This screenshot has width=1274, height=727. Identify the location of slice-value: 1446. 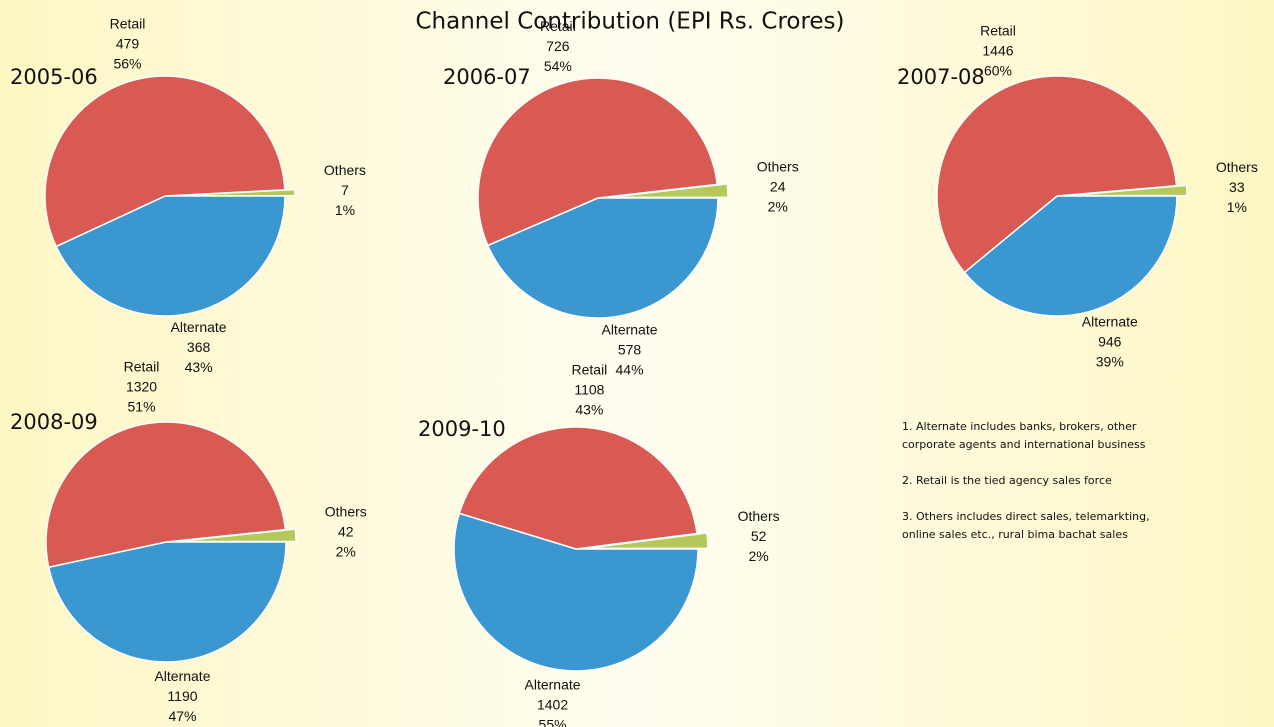
(997, 50).